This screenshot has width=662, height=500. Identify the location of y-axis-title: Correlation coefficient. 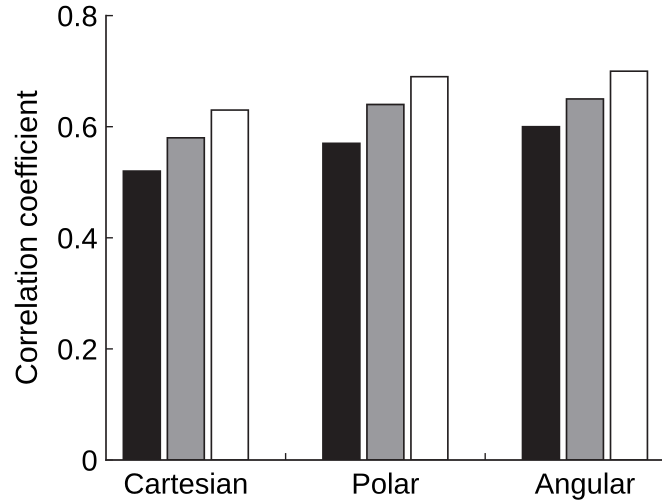
(26, 237).